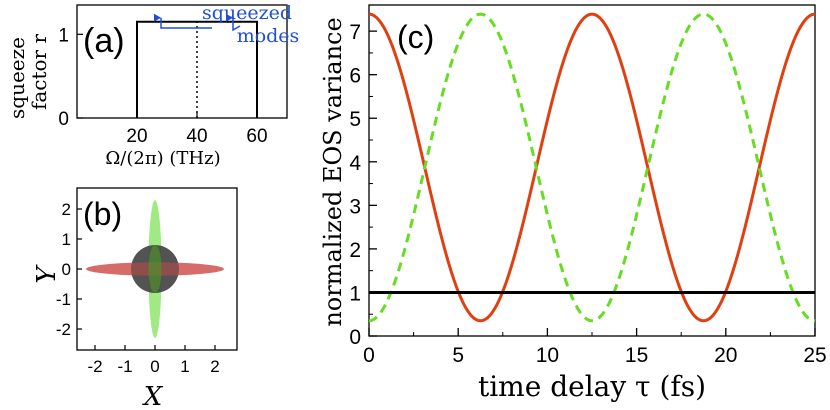 The height and width of the screenshot is (410, 830). I want to click on panel-b-xtick-label: 0, so click(154, 366).